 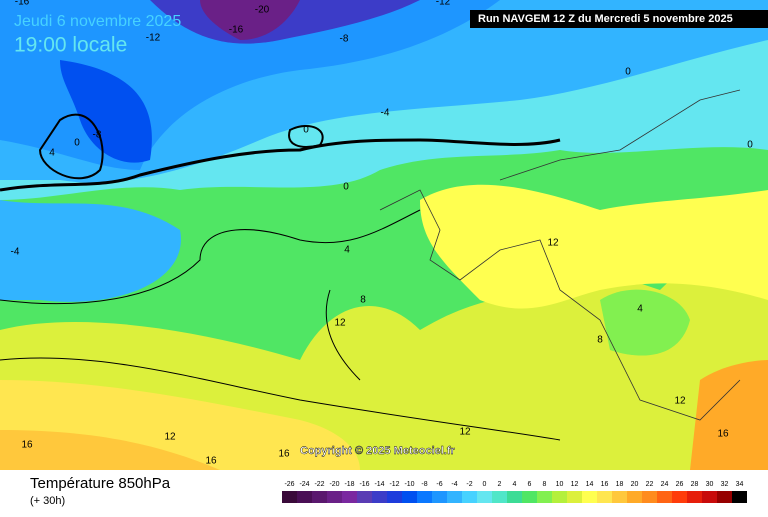 I want to click on legend-label: 2, so click(x=500, y=484).